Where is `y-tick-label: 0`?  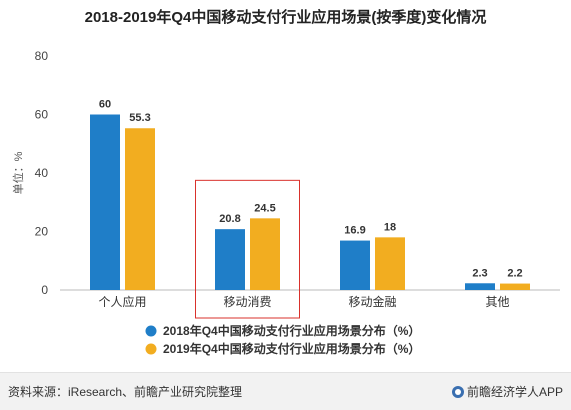 y-tick-label: 0 is located at coordinates (44, 290).